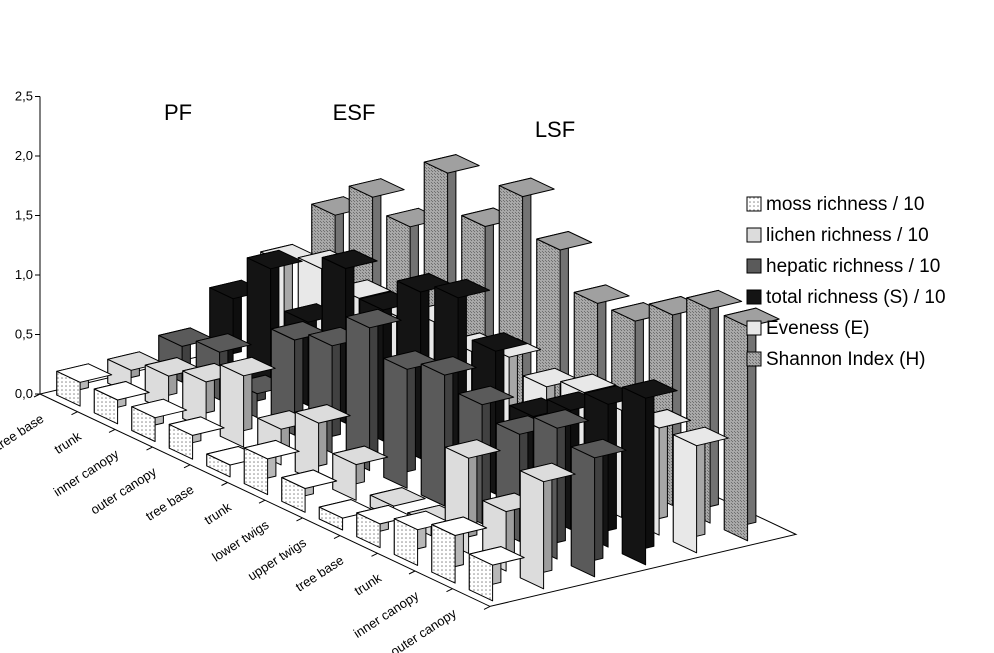 Image resolution: width=994 pixels, height=653 pixels. What do you see at coordinates (23, 432) in the screenshot?
I see `category-label-0: tree base` at bounding box center [23, 432].